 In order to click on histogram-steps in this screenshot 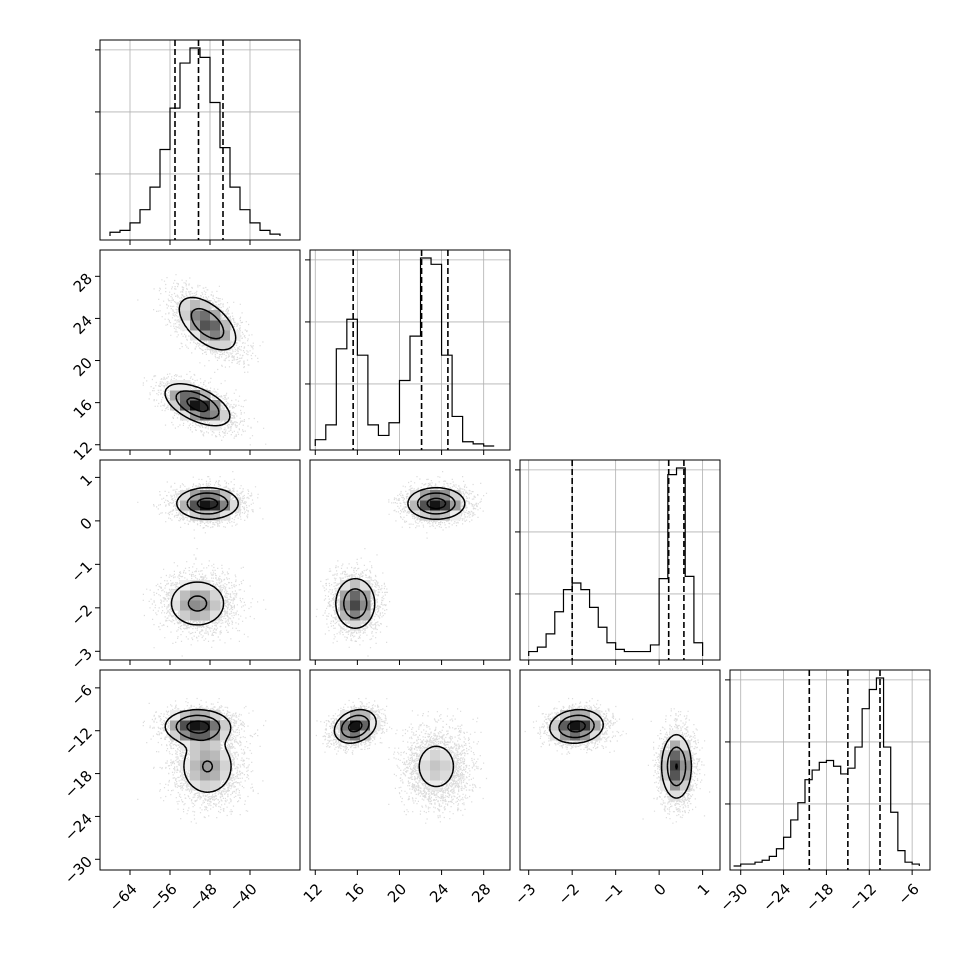, I will do `click(616, 561)`.